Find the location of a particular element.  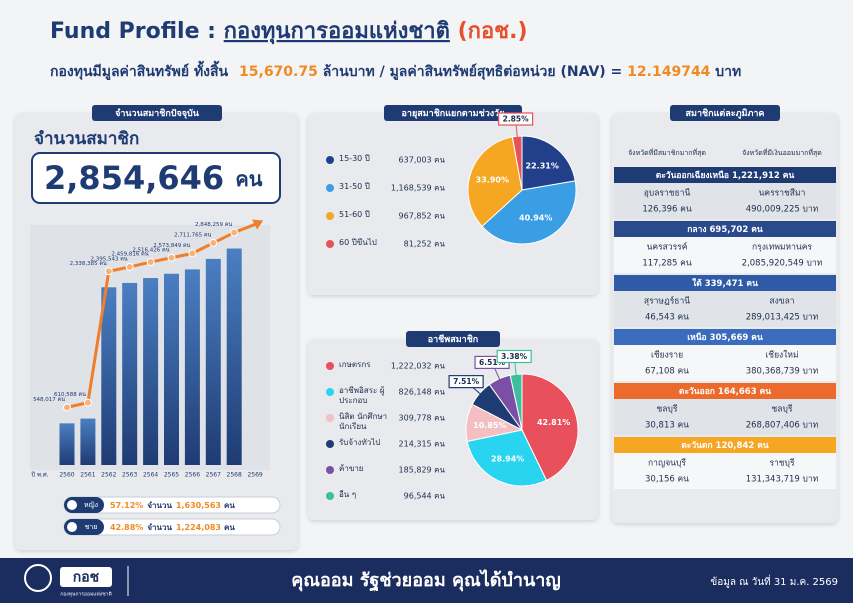

arrow-head is located at coordinates (258, 224).